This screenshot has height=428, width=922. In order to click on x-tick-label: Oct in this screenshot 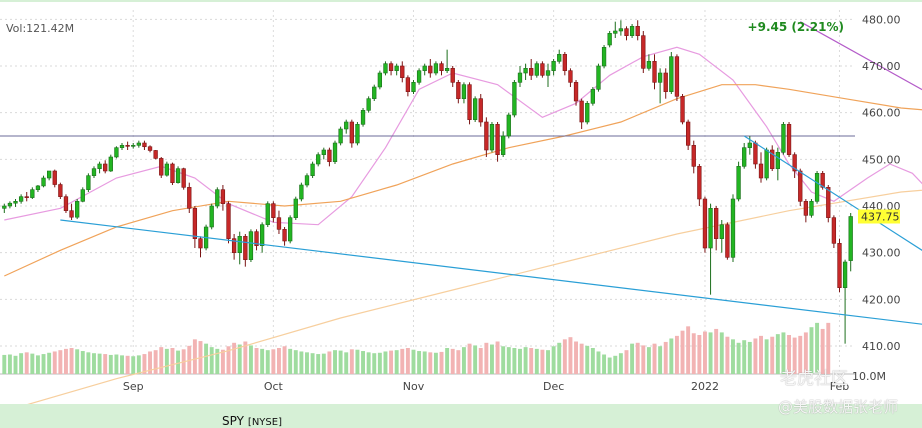, I will do `click(274, 386)`.